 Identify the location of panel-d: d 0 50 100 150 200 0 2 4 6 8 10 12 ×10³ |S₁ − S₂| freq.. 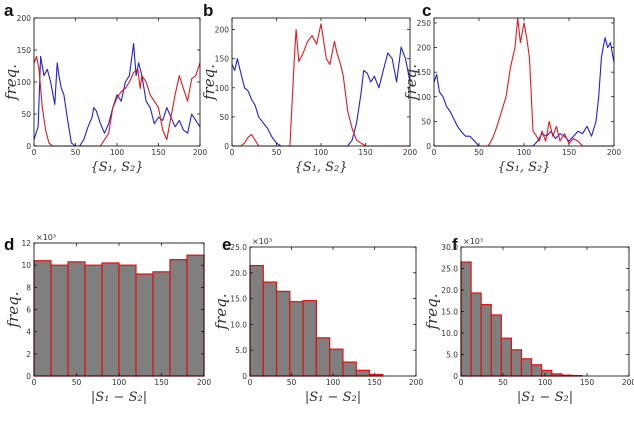
(107, 319).